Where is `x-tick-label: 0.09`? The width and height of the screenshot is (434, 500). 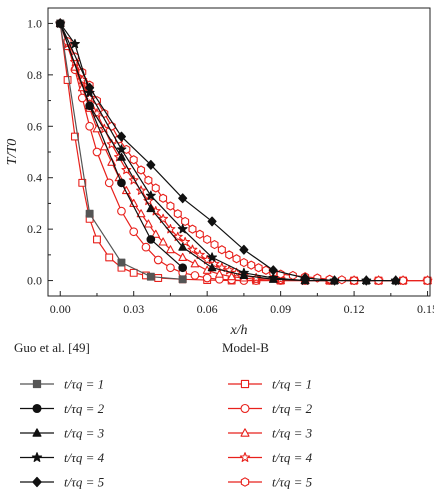
x-tick-label: 0.09 is located at coordinates (280, 309).